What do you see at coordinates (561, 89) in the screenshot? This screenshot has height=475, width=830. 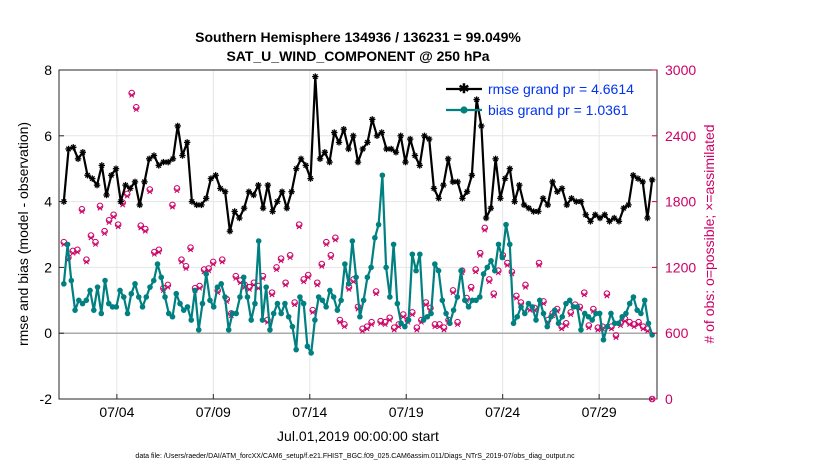 I see `legend-rmse-label: rmse grand pr = 4.6614` at bounding box center [561, 89].